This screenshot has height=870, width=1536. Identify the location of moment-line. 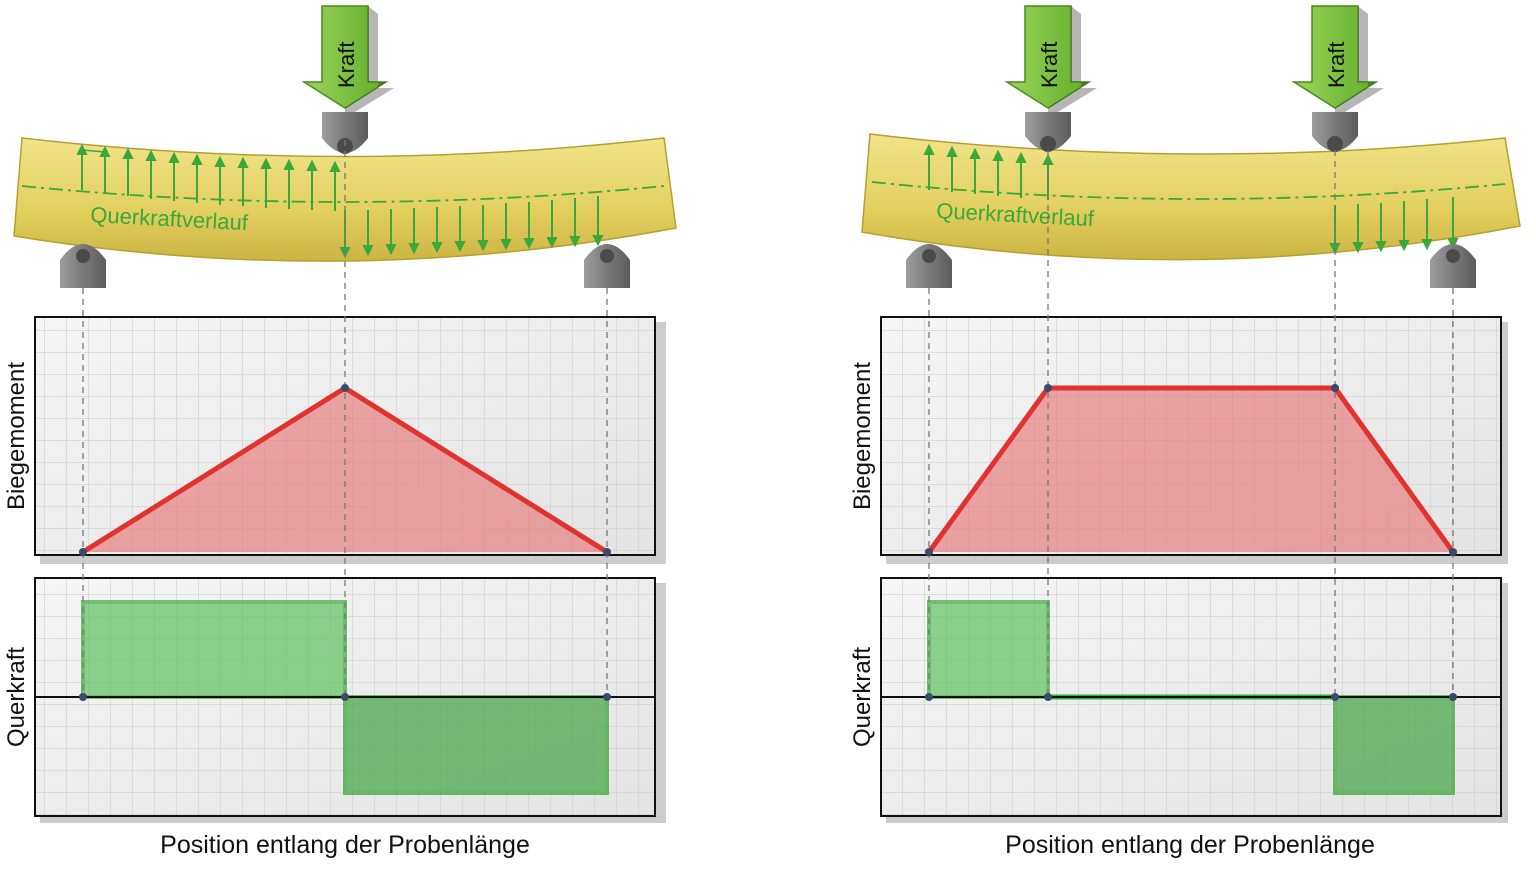
(1191, 469).